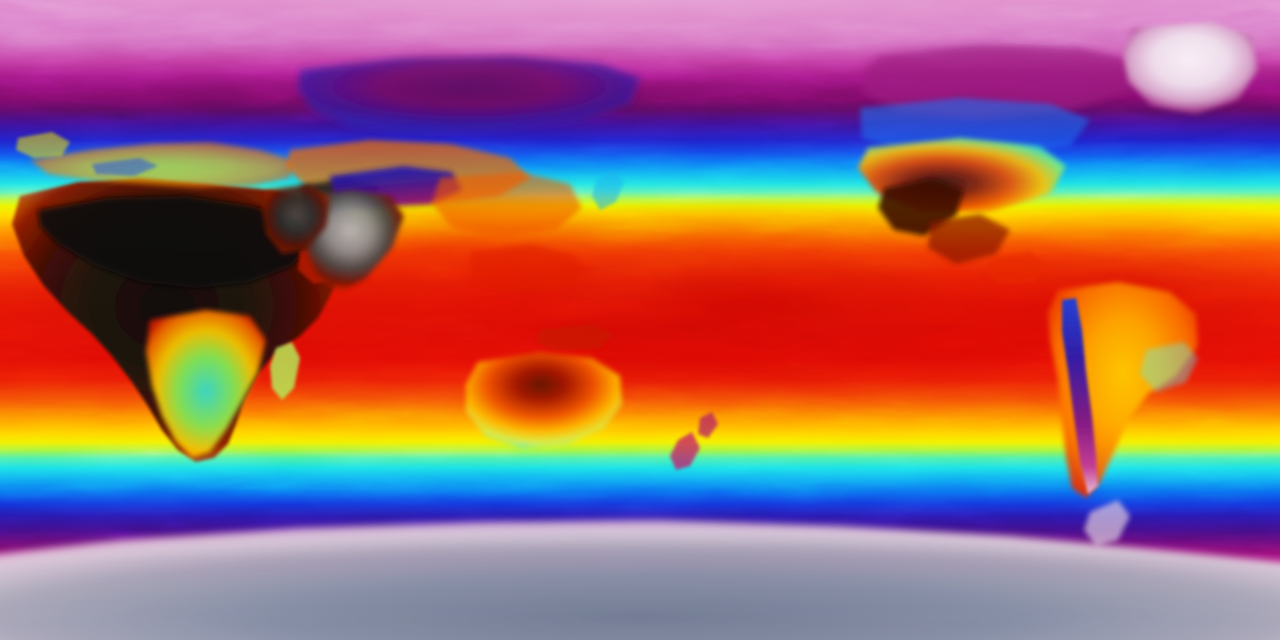  I want to click on landmass-north-america, so click(999, 164).